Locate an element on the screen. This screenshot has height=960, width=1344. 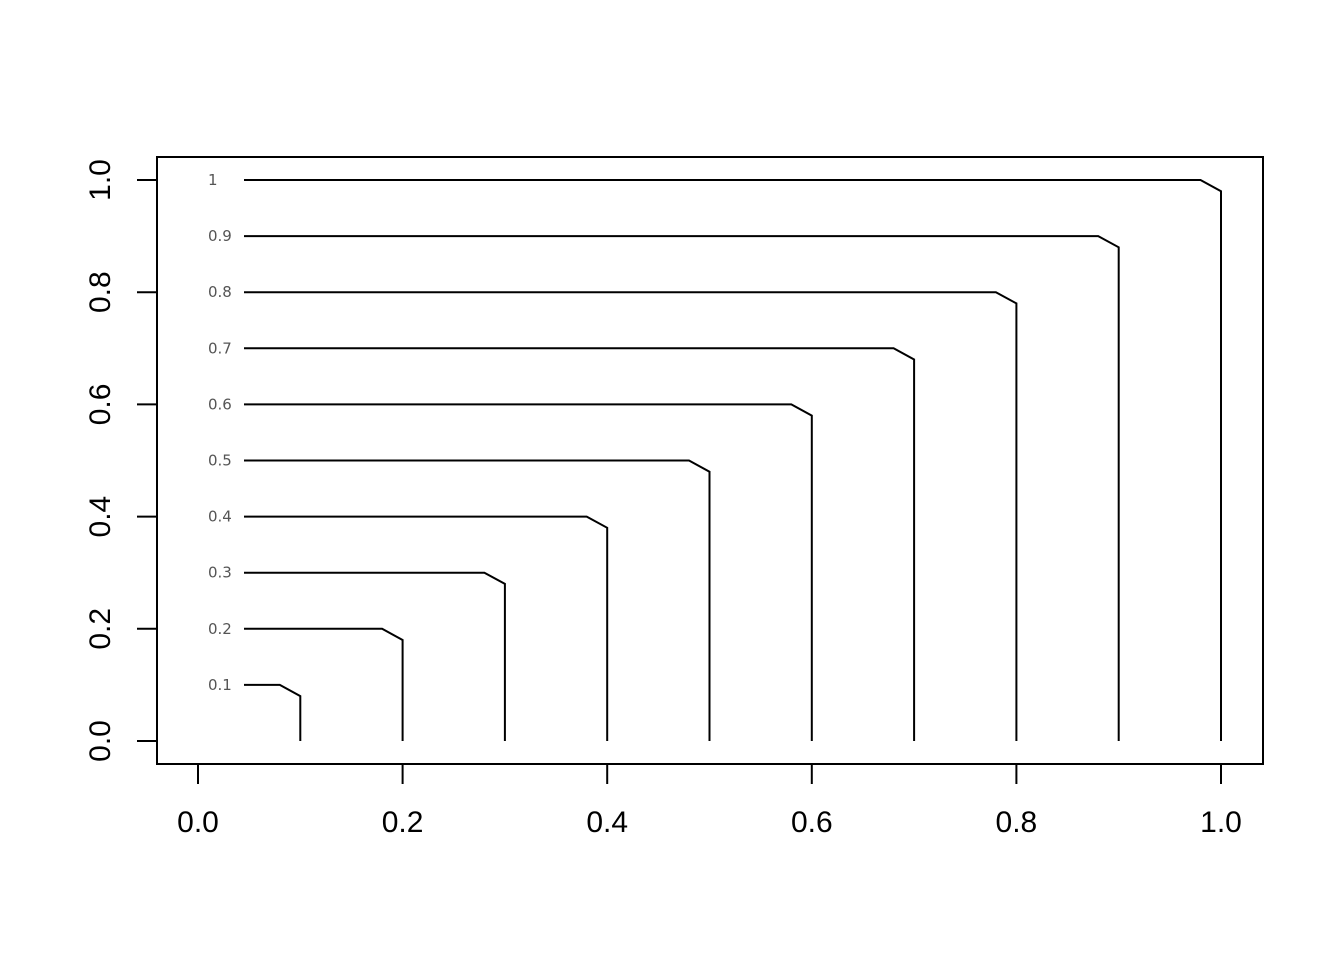
contour-label: 0.9 is located at coordinates (220, 236).